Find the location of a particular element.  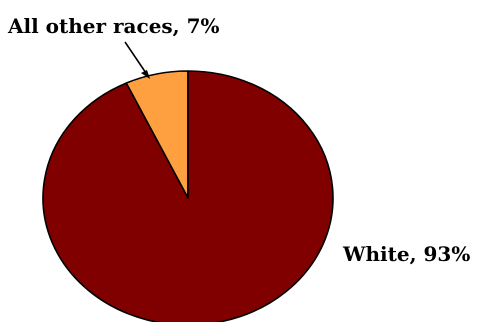

data-label-white: White, 93% is located at coordinates (406, 254).